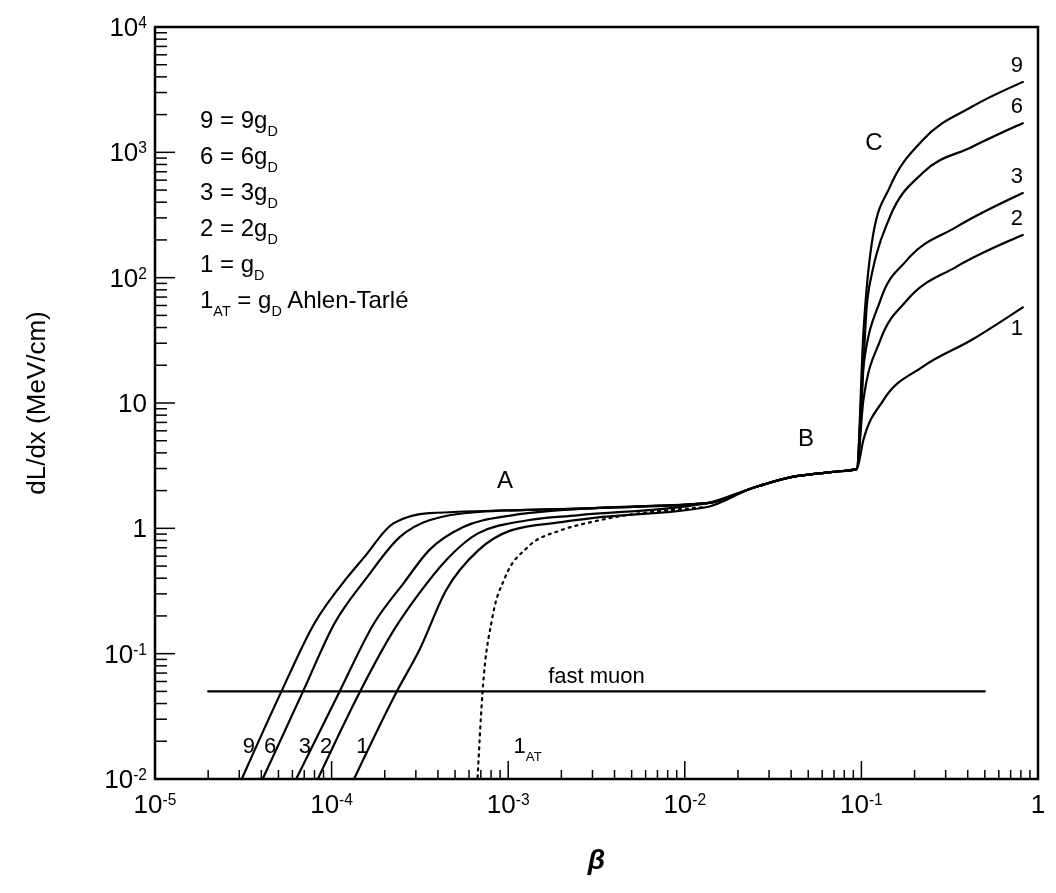  I want to click on annotation: B, so click(806, 437).